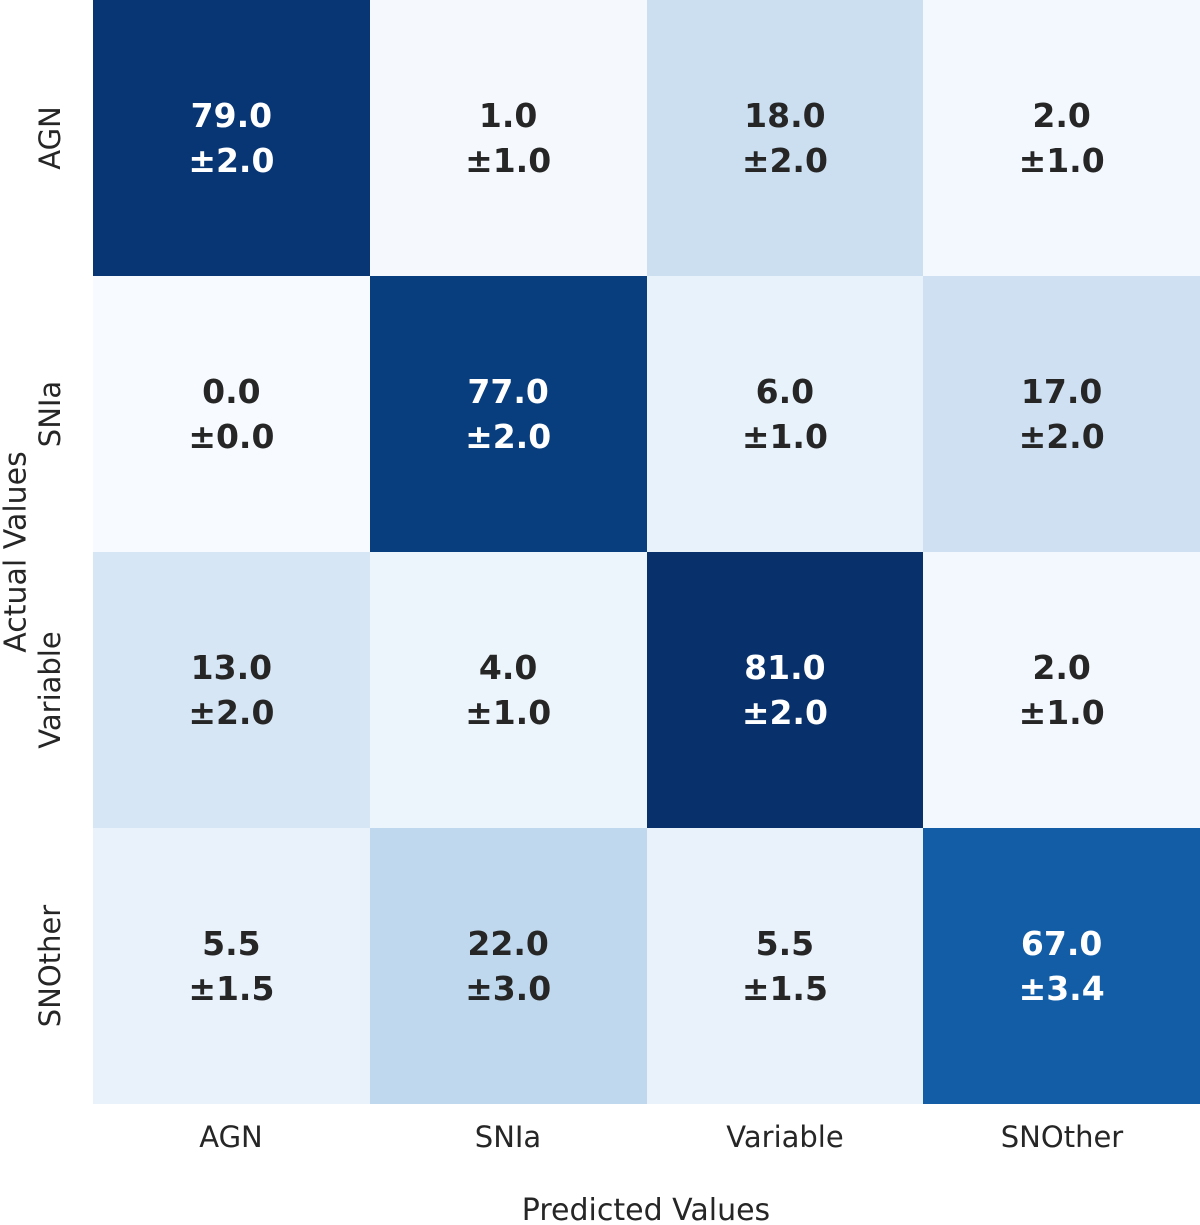  I want to click on cell-value: 81.0, so click(785, 667).